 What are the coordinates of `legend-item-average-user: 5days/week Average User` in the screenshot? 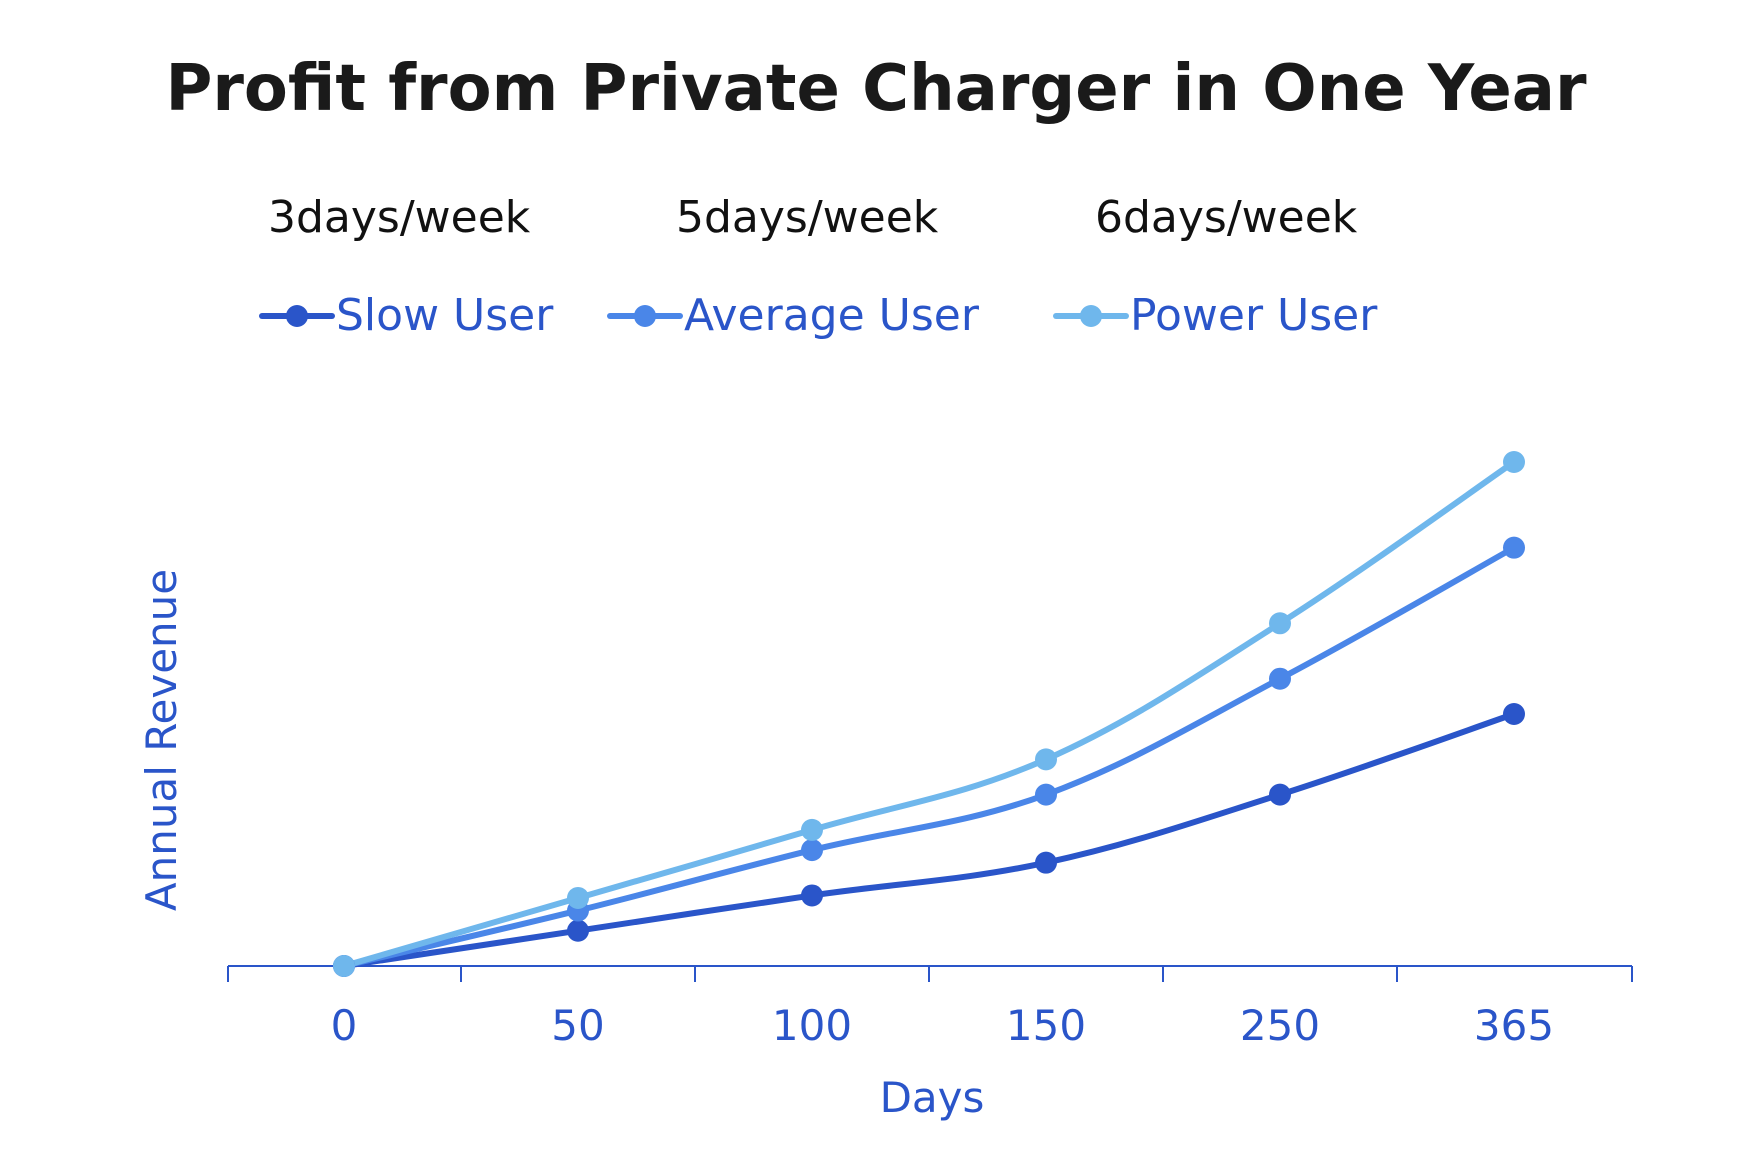 It's located at (793, 266).